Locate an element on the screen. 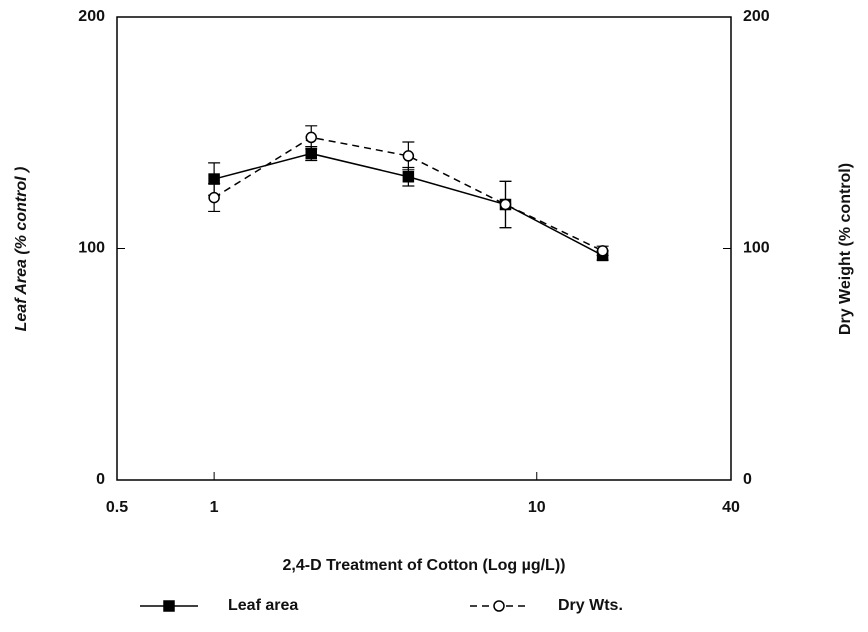  legend-label: Leaf area is located at coordinates (263, 605).